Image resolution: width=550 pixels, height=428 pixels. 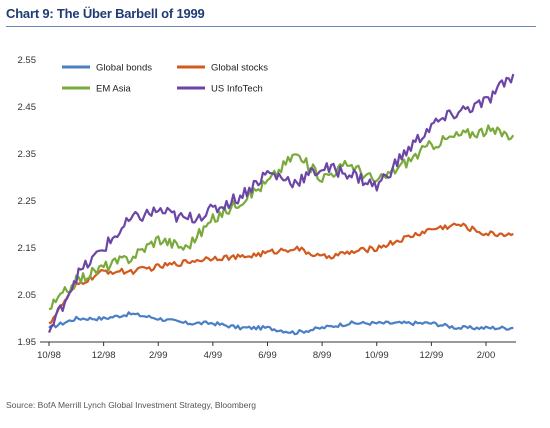 I want to click on x-tick-label: 4/99, so click(x=213, y=355).